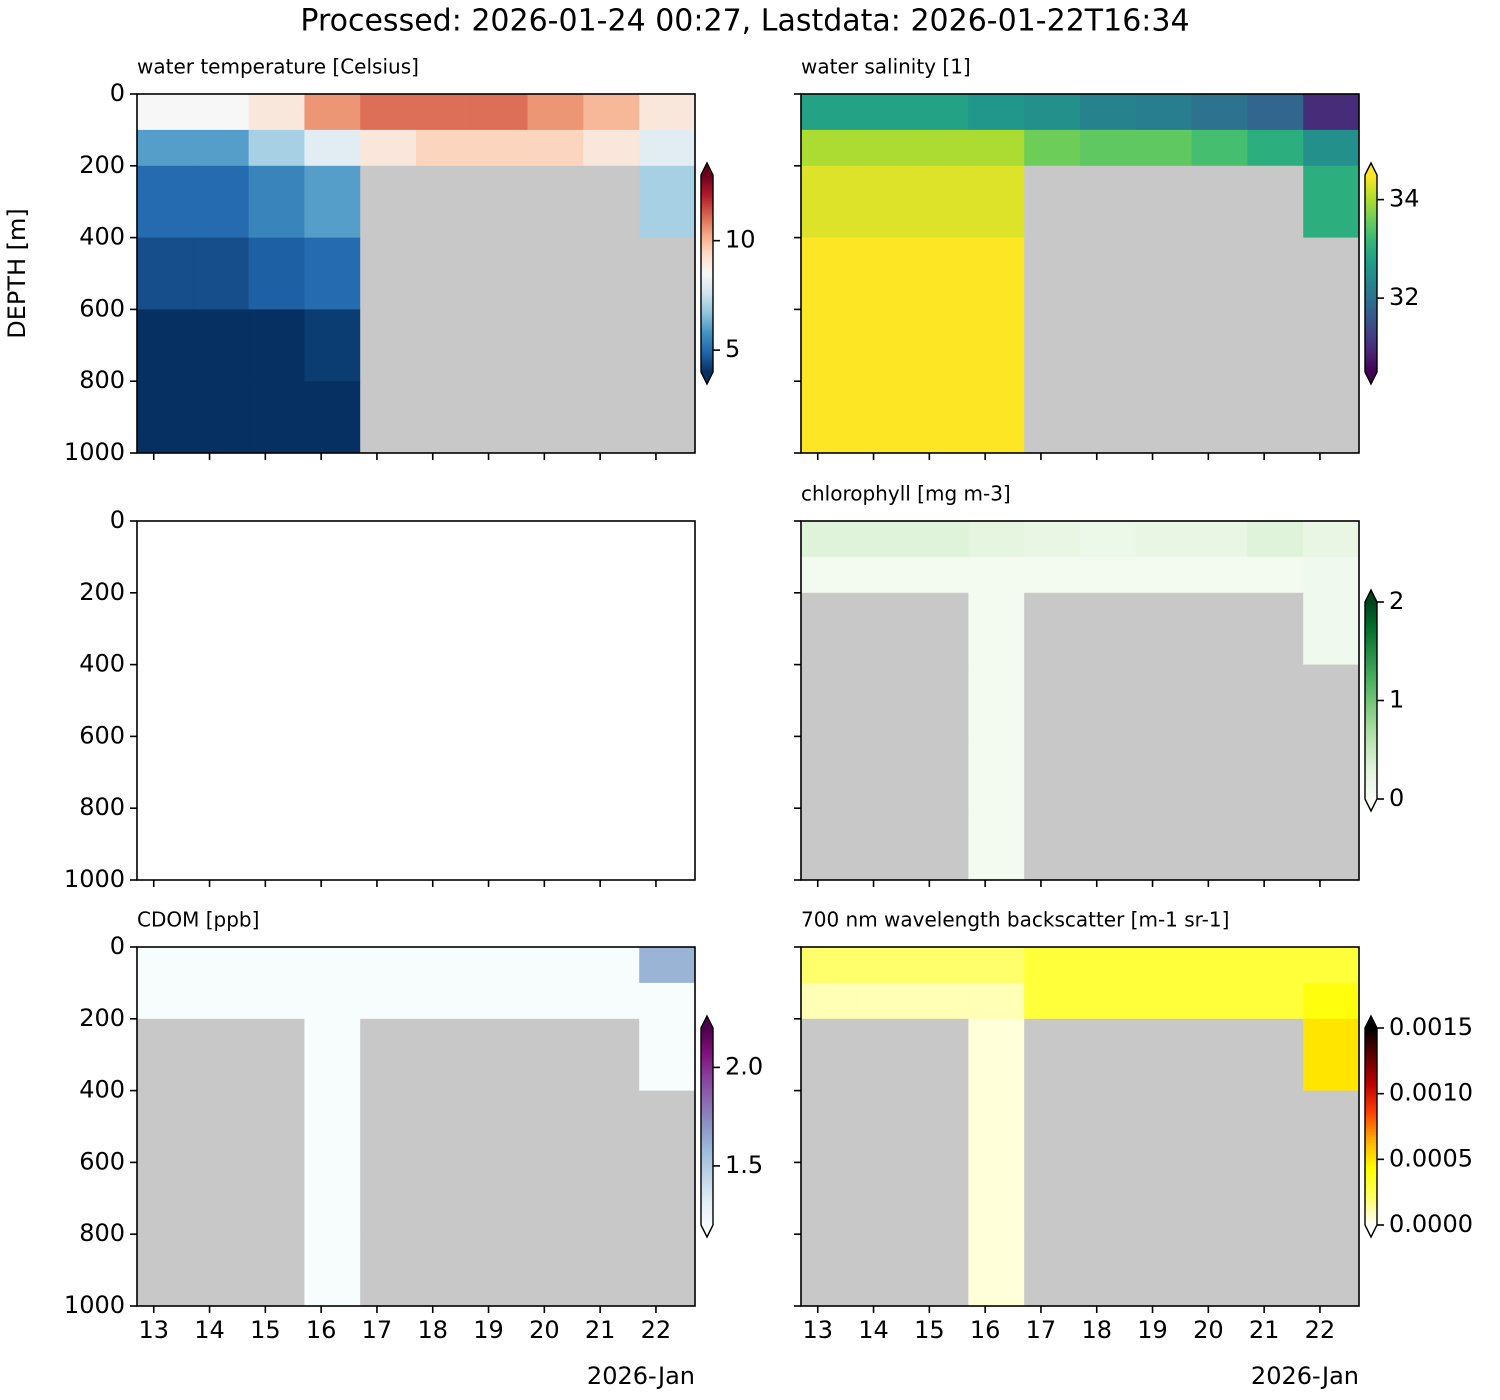  Describe the element at coordinates (102, 308) in the screenshot. I see `y-tick-label: 600` at that location.